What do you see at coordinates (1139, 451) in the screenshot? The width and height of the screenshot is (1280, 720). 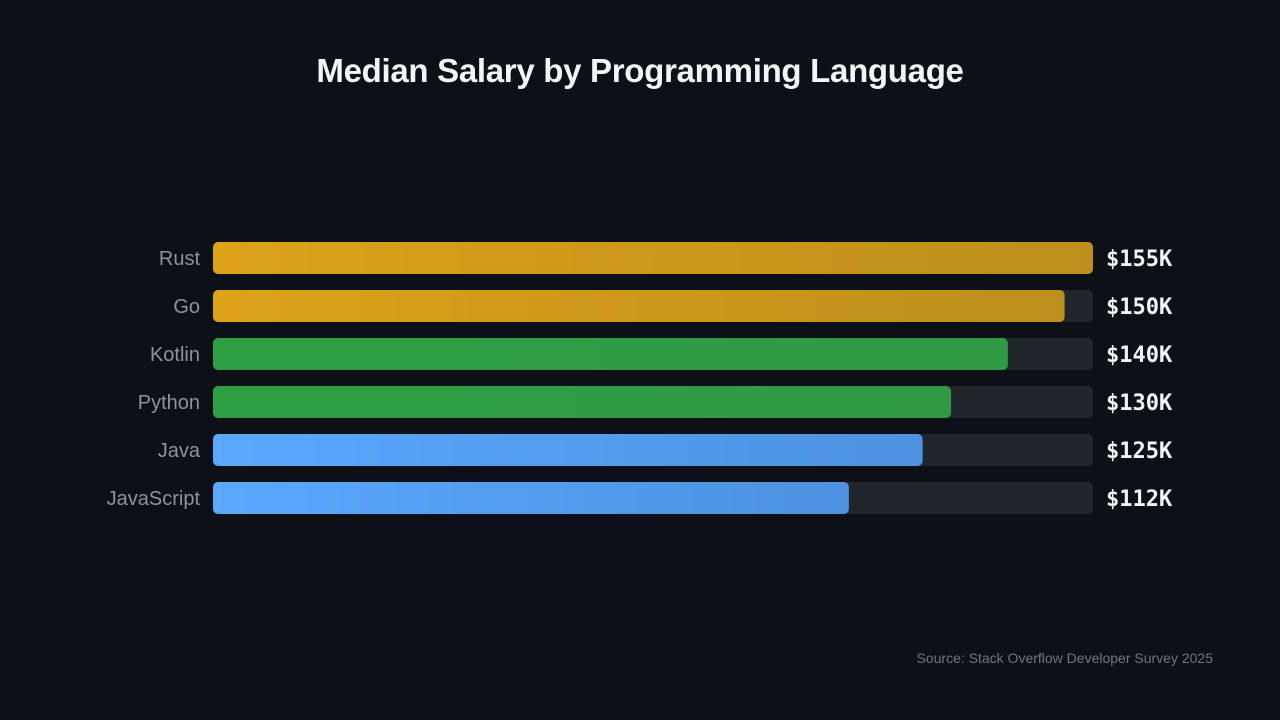 I see `value-label-java: $125K` at bounding box center [1139, 451].